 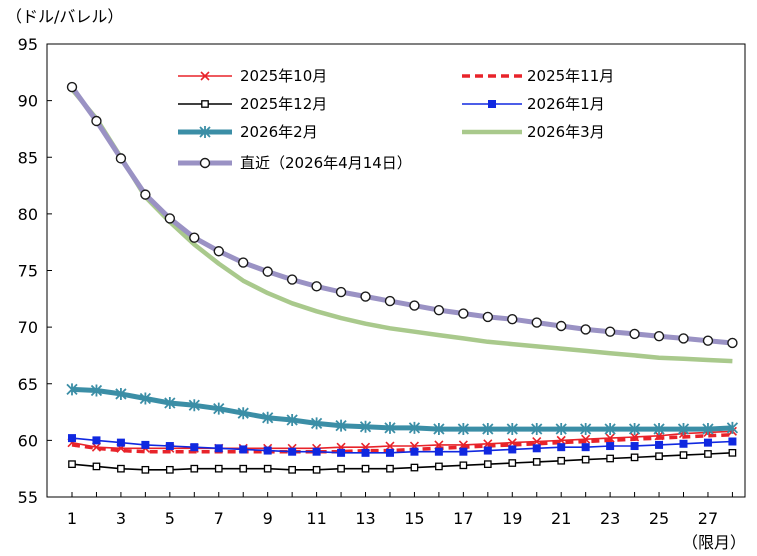 What do you see at coordinates (283, 76) in the screenshot?
I see `legend-label: 2025年10月` at bounding box center [283, 76].